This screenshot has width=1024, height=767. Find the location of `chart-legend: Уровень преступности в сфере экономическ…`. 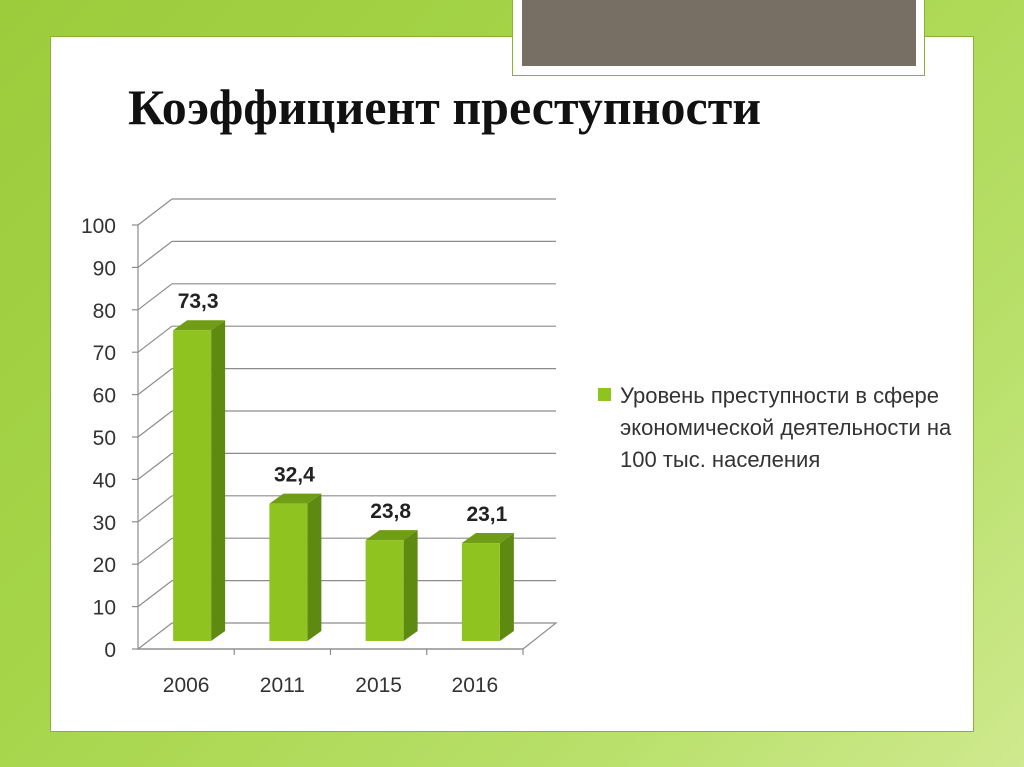

chart-legend: Уровень преступности в сфере экономическ… is located at coordinates (778, 428).